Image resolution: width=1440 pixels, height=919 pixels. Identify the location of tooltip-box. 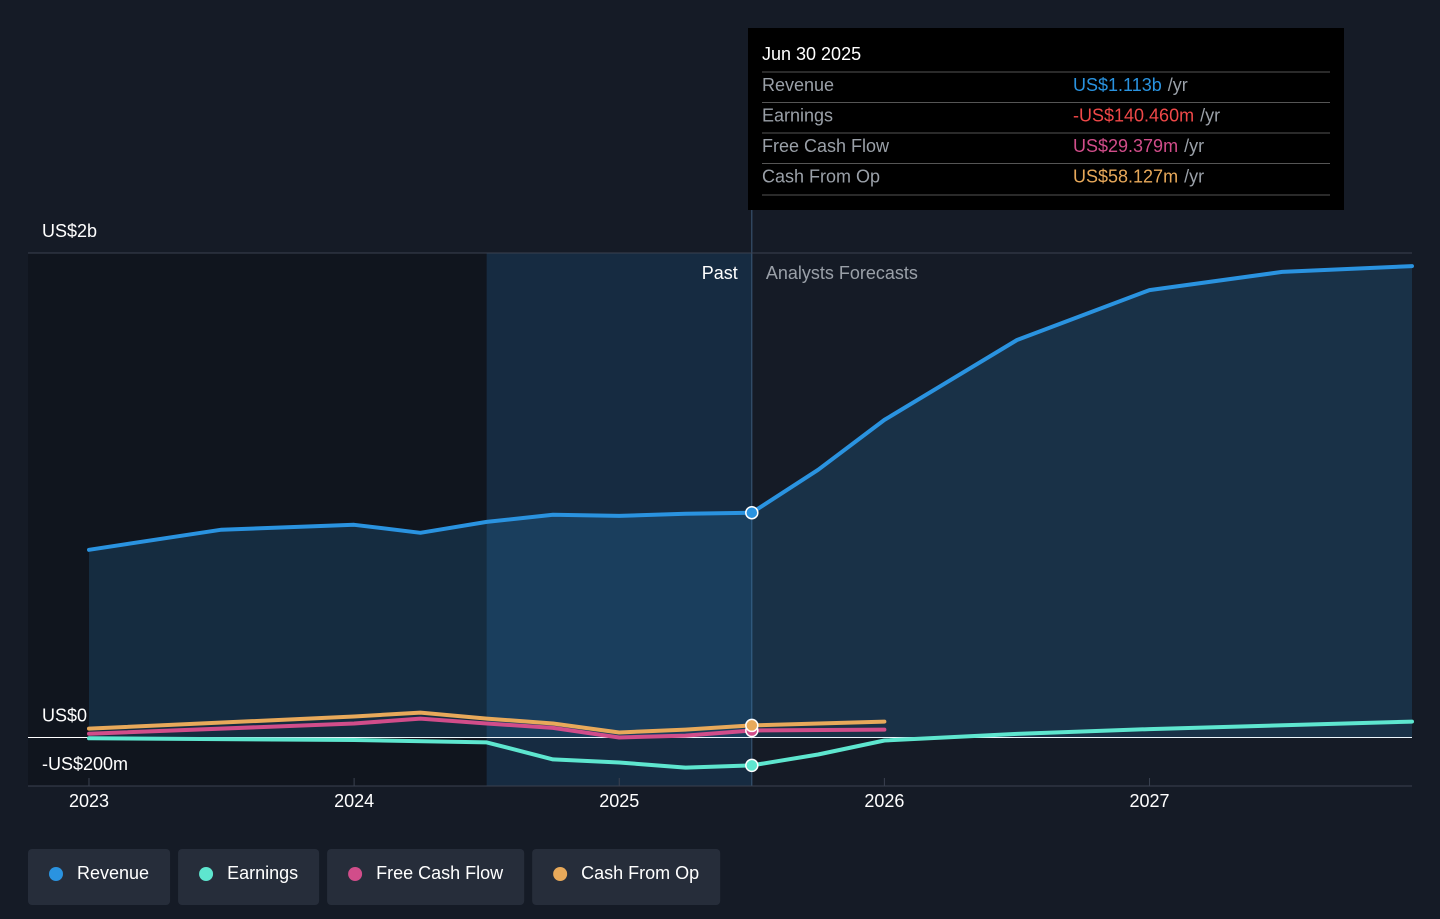
(1046, 119).